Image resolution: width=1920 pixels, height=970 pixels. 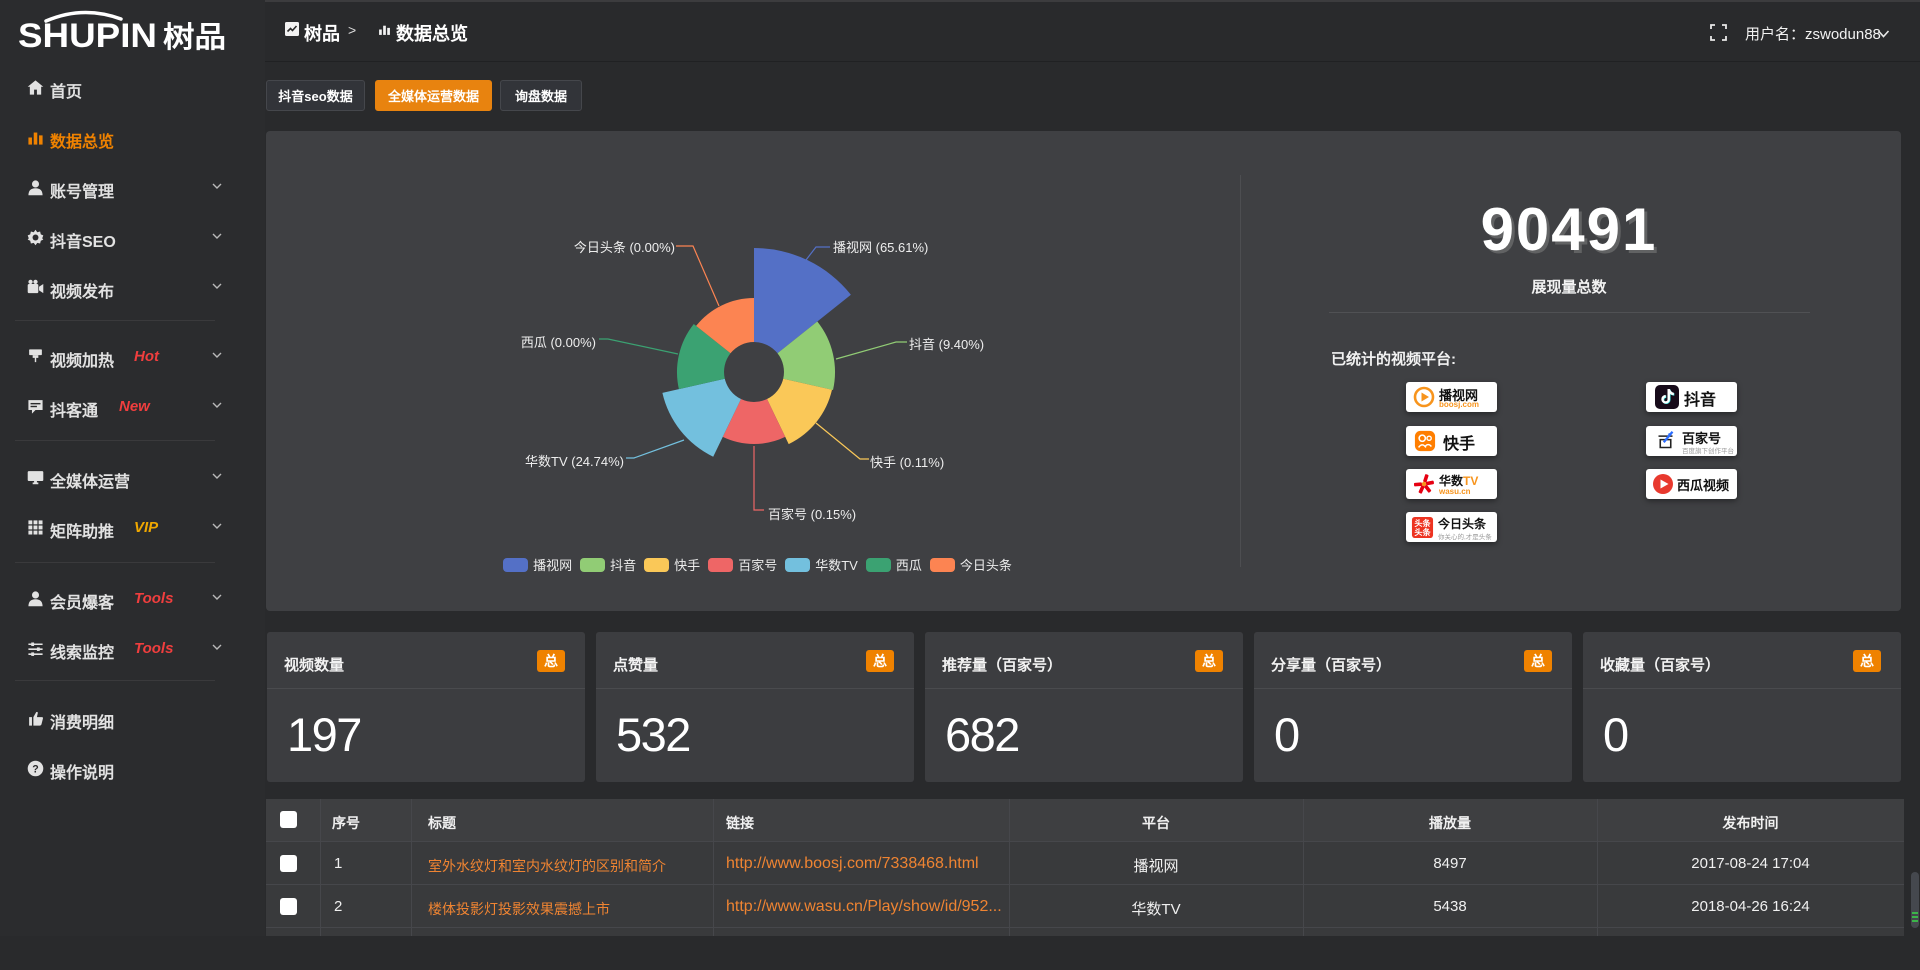 What do you see at coordinates (194, 37) in the screenshot?
I see `svg-text: 树品` at bounding box center [194, 37].